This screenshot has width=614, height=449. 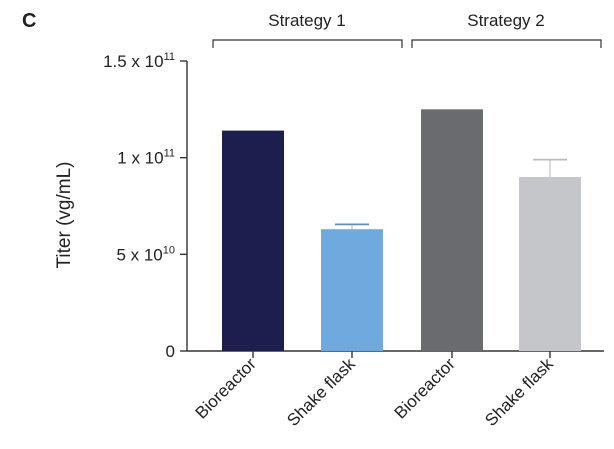 What do you see at coordinates (506, 20) in the screenshot?
I see `group-label-strategy-2: Strategy 2` at bounding box center [506, 20].